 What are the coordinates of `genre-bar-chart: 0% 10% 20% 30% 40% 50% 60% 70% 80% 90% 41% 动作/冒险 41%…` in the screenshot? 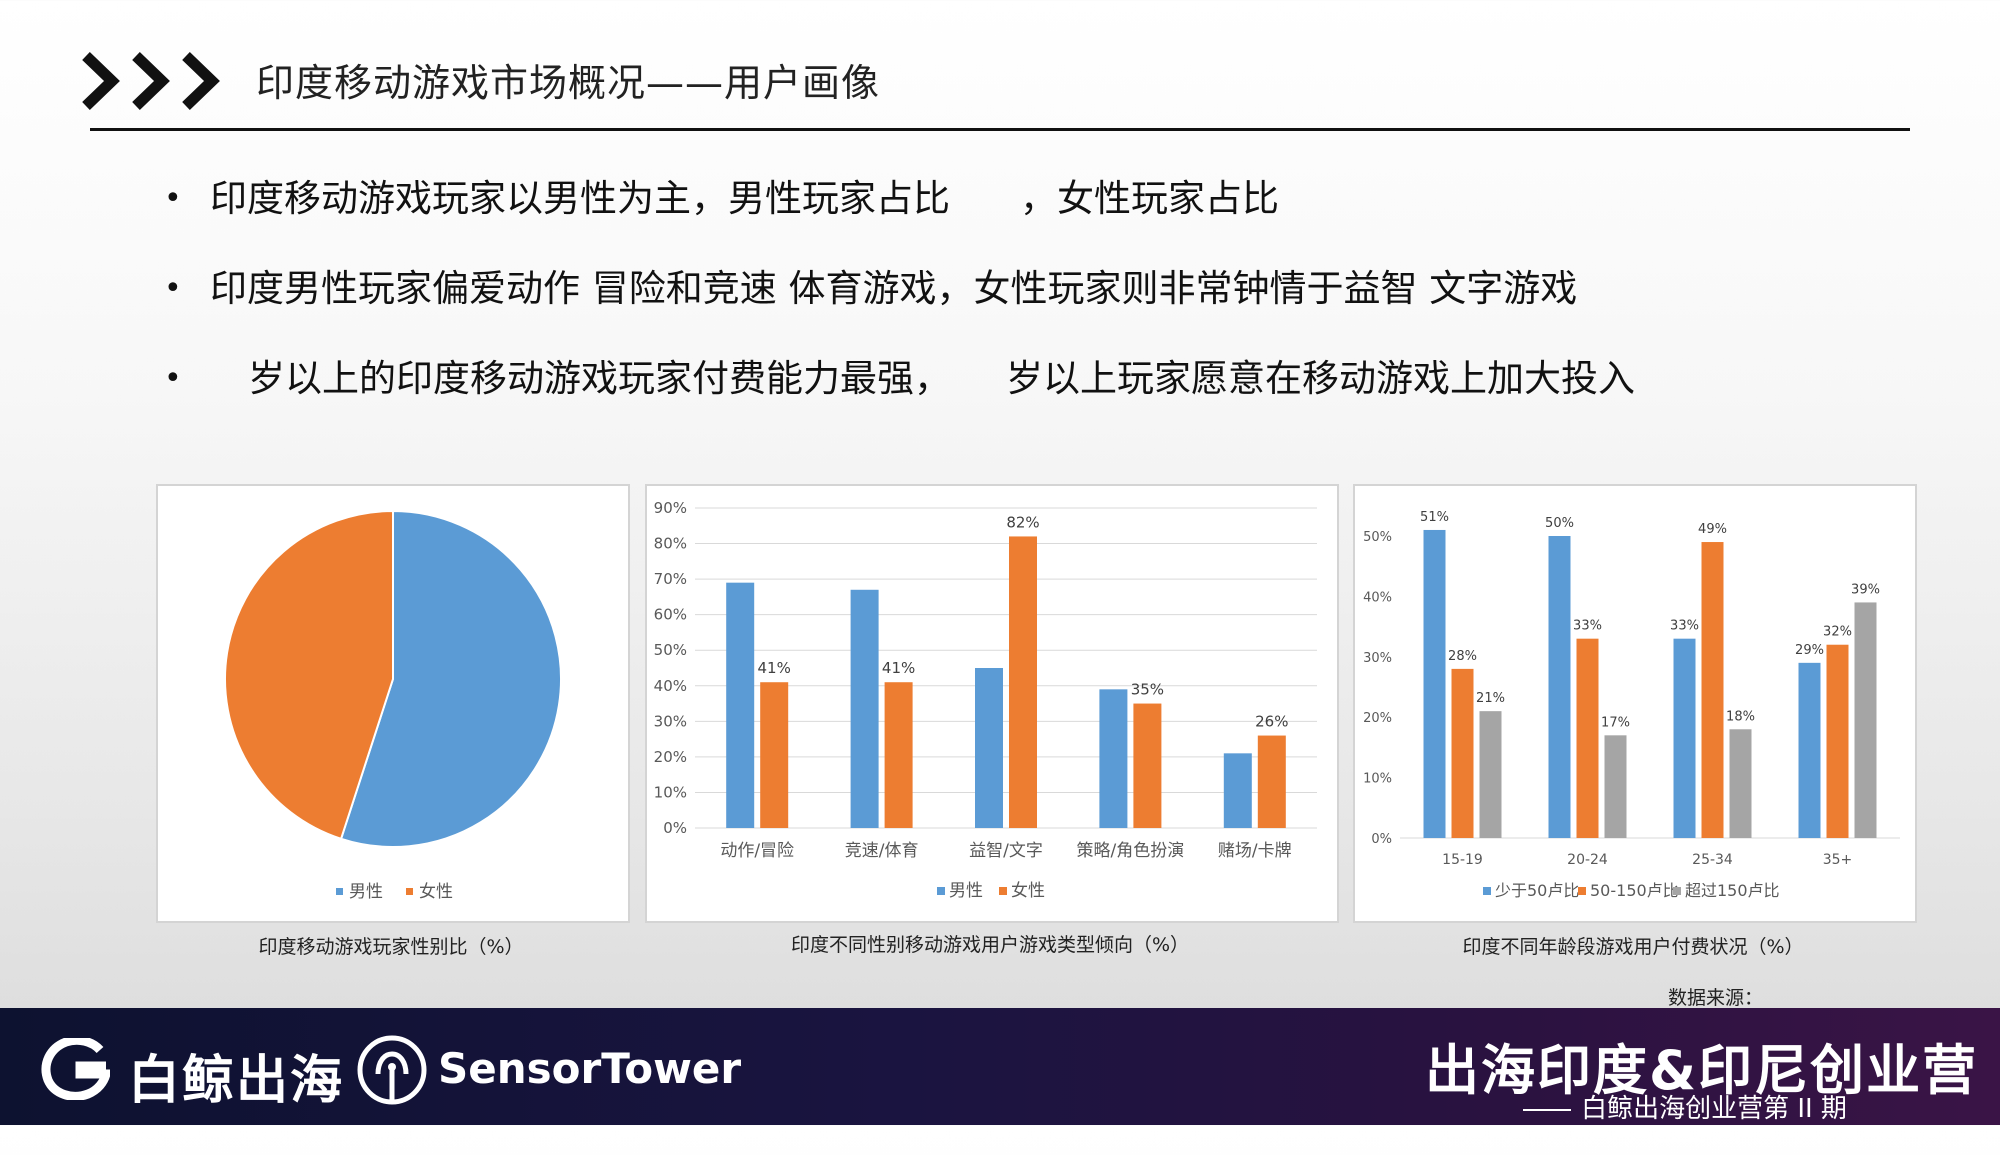 It's located at (985, 700).